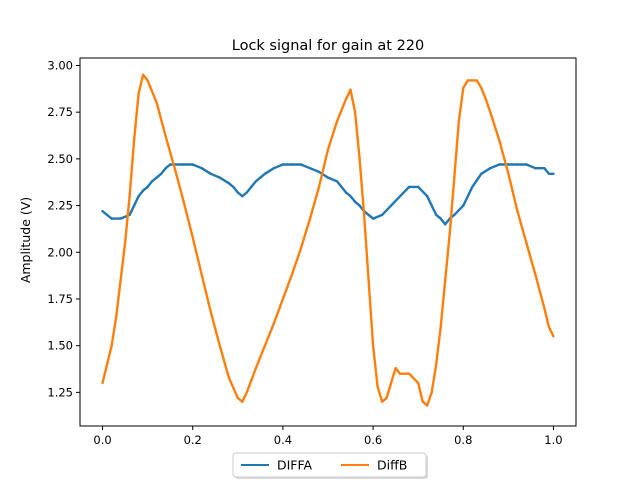  Describe the element at coordinates (328, 46) in the screenshot. I see `chart-title: Lock signal for gain at 220` at that location.